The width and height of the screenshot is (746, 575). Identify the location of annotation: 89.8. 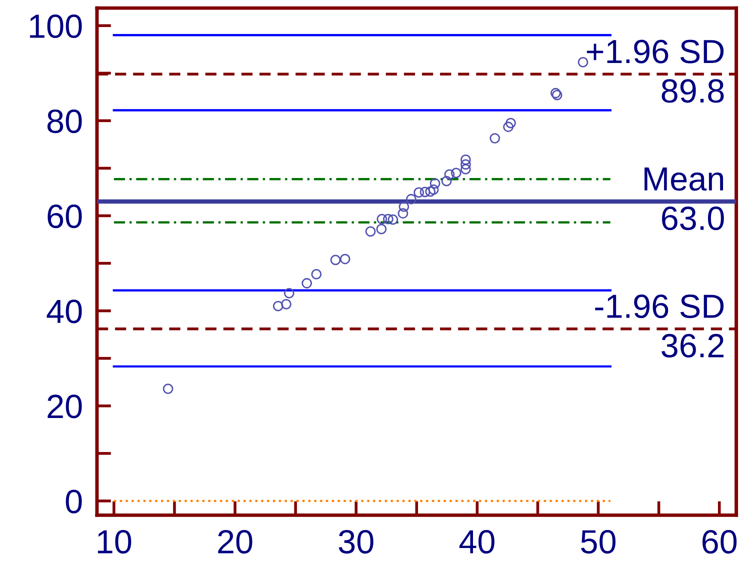
(693, 91).